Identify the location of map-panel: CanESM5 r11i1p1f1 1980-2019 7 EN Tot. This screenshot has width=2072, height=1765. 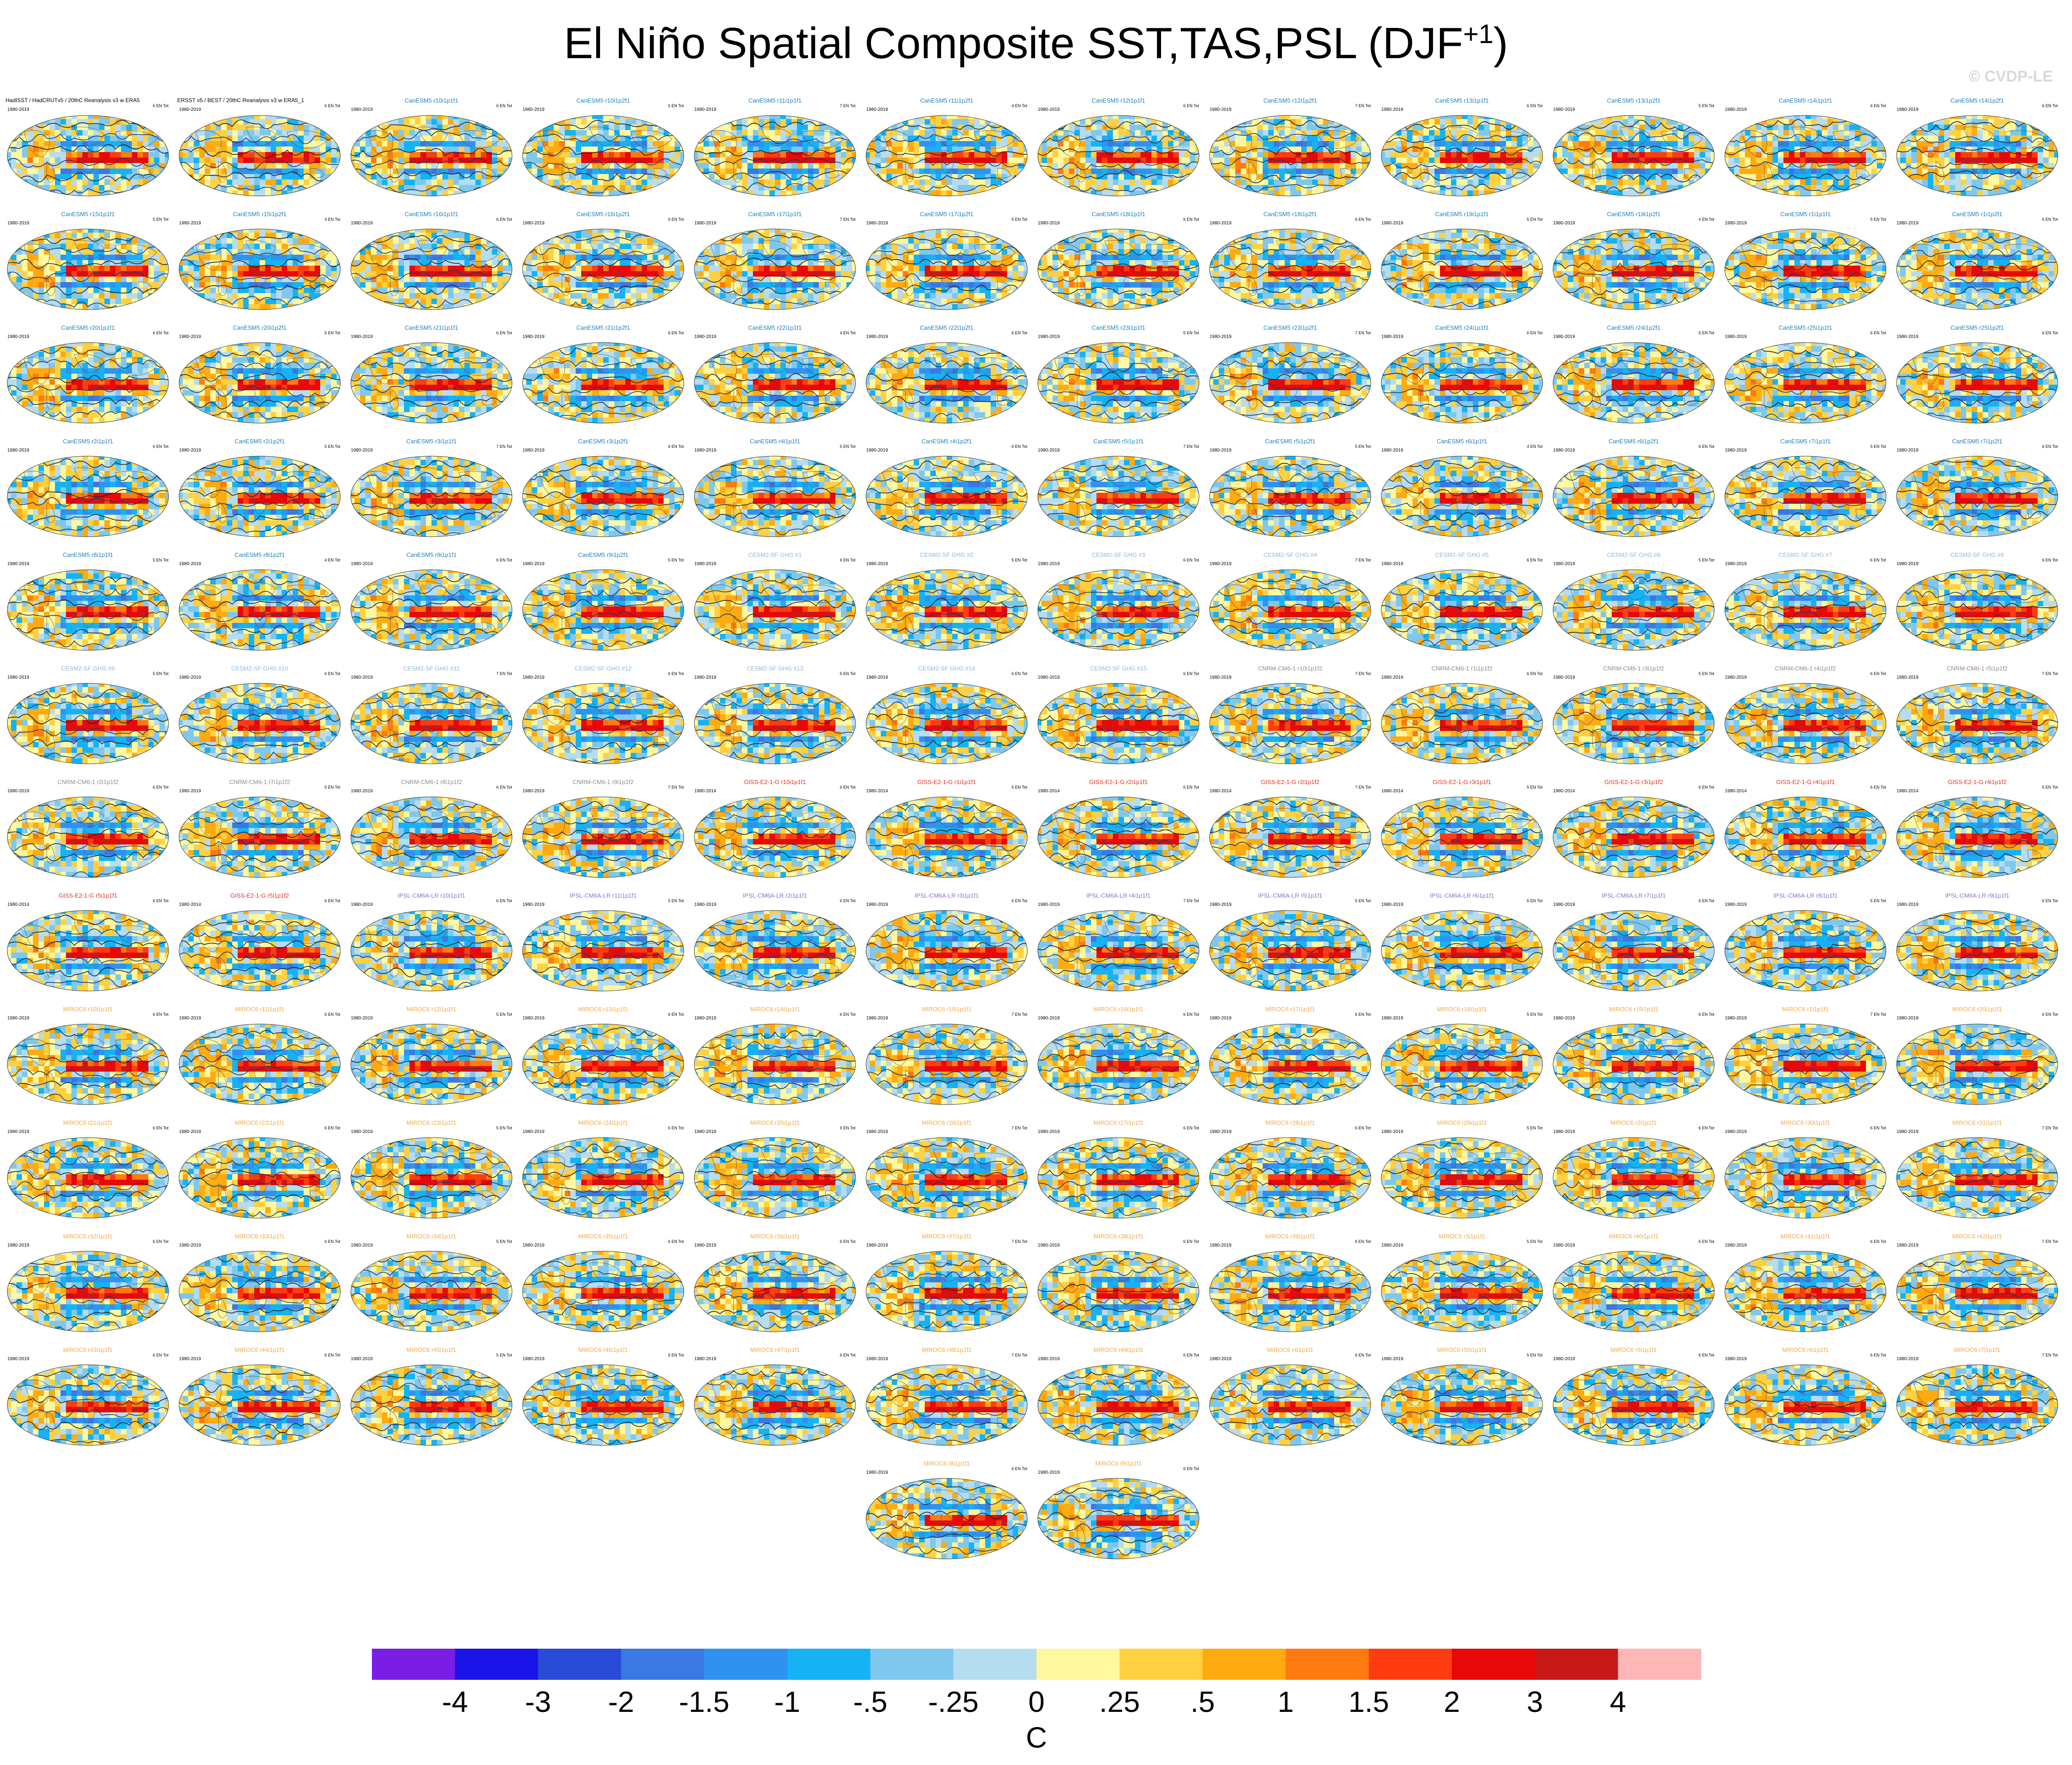
(775, 148).